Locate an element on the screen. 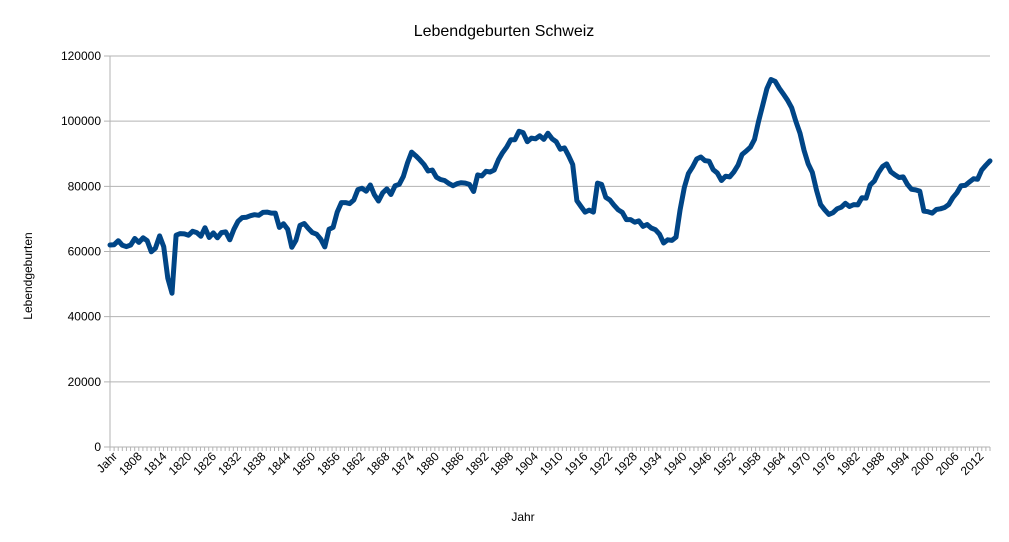 This screenshot has height=542, width=1009. x-tick-label: 1850 is located at coordinates (303, 463).